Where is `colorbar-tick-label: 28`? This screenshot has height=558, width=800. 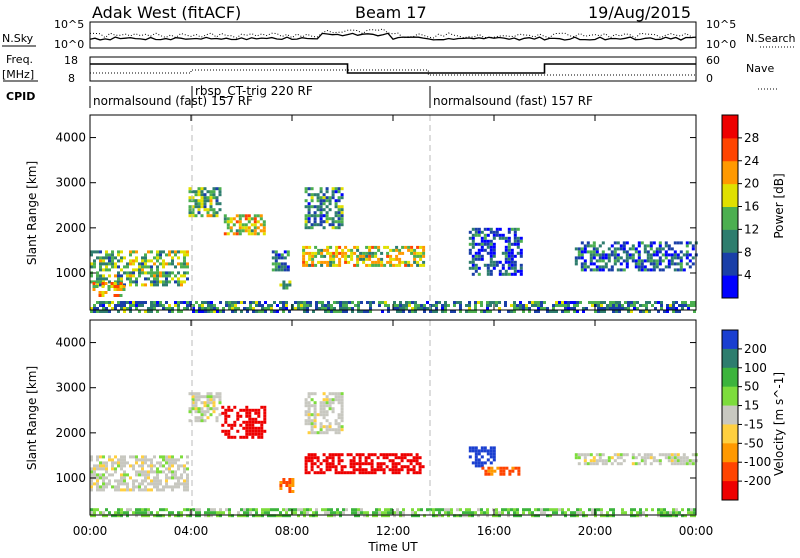 colorbar-tick-label: 28 is located at coordinates (751, 138).